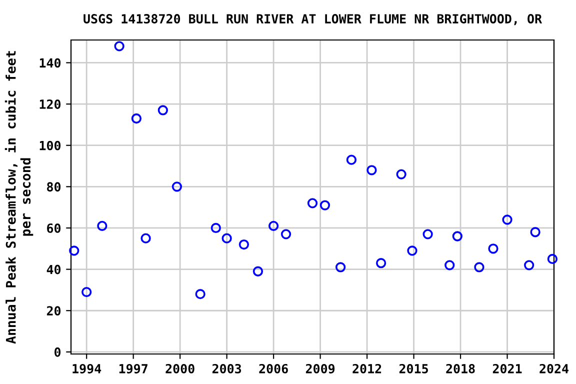 The width and height of the screenshot is (576, 384). What do you see at coordinates (54, 228) in the screenshot?
I see `y-tick-label: 60` at bounding box center [54, 228].